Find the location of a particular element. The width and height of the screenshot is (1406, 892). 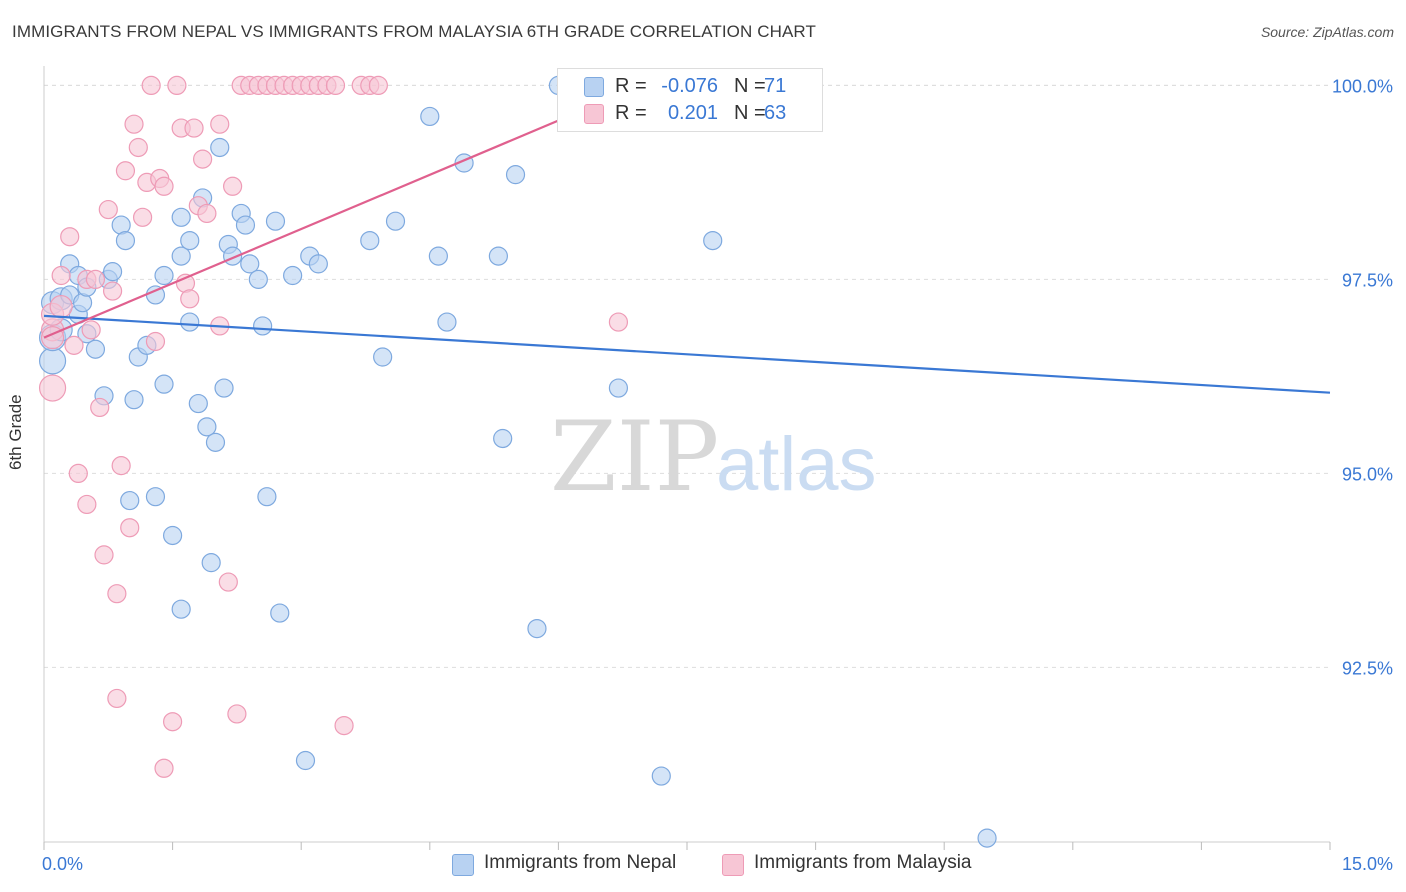

x-tick-label-min: 0.0% is located at coordinates (62, 864).